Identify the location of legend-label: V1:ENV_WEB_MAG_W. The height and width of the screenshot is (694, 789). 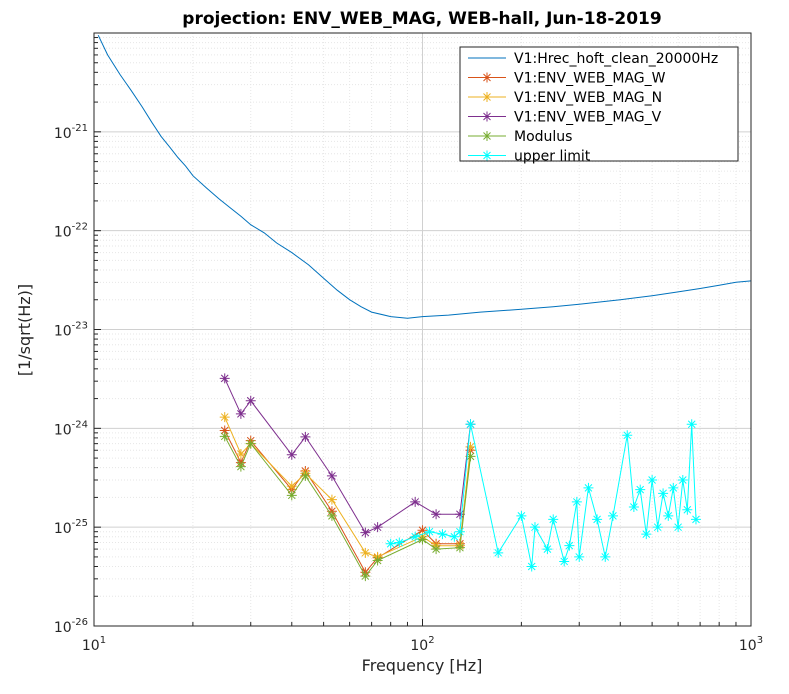
(590, 79).